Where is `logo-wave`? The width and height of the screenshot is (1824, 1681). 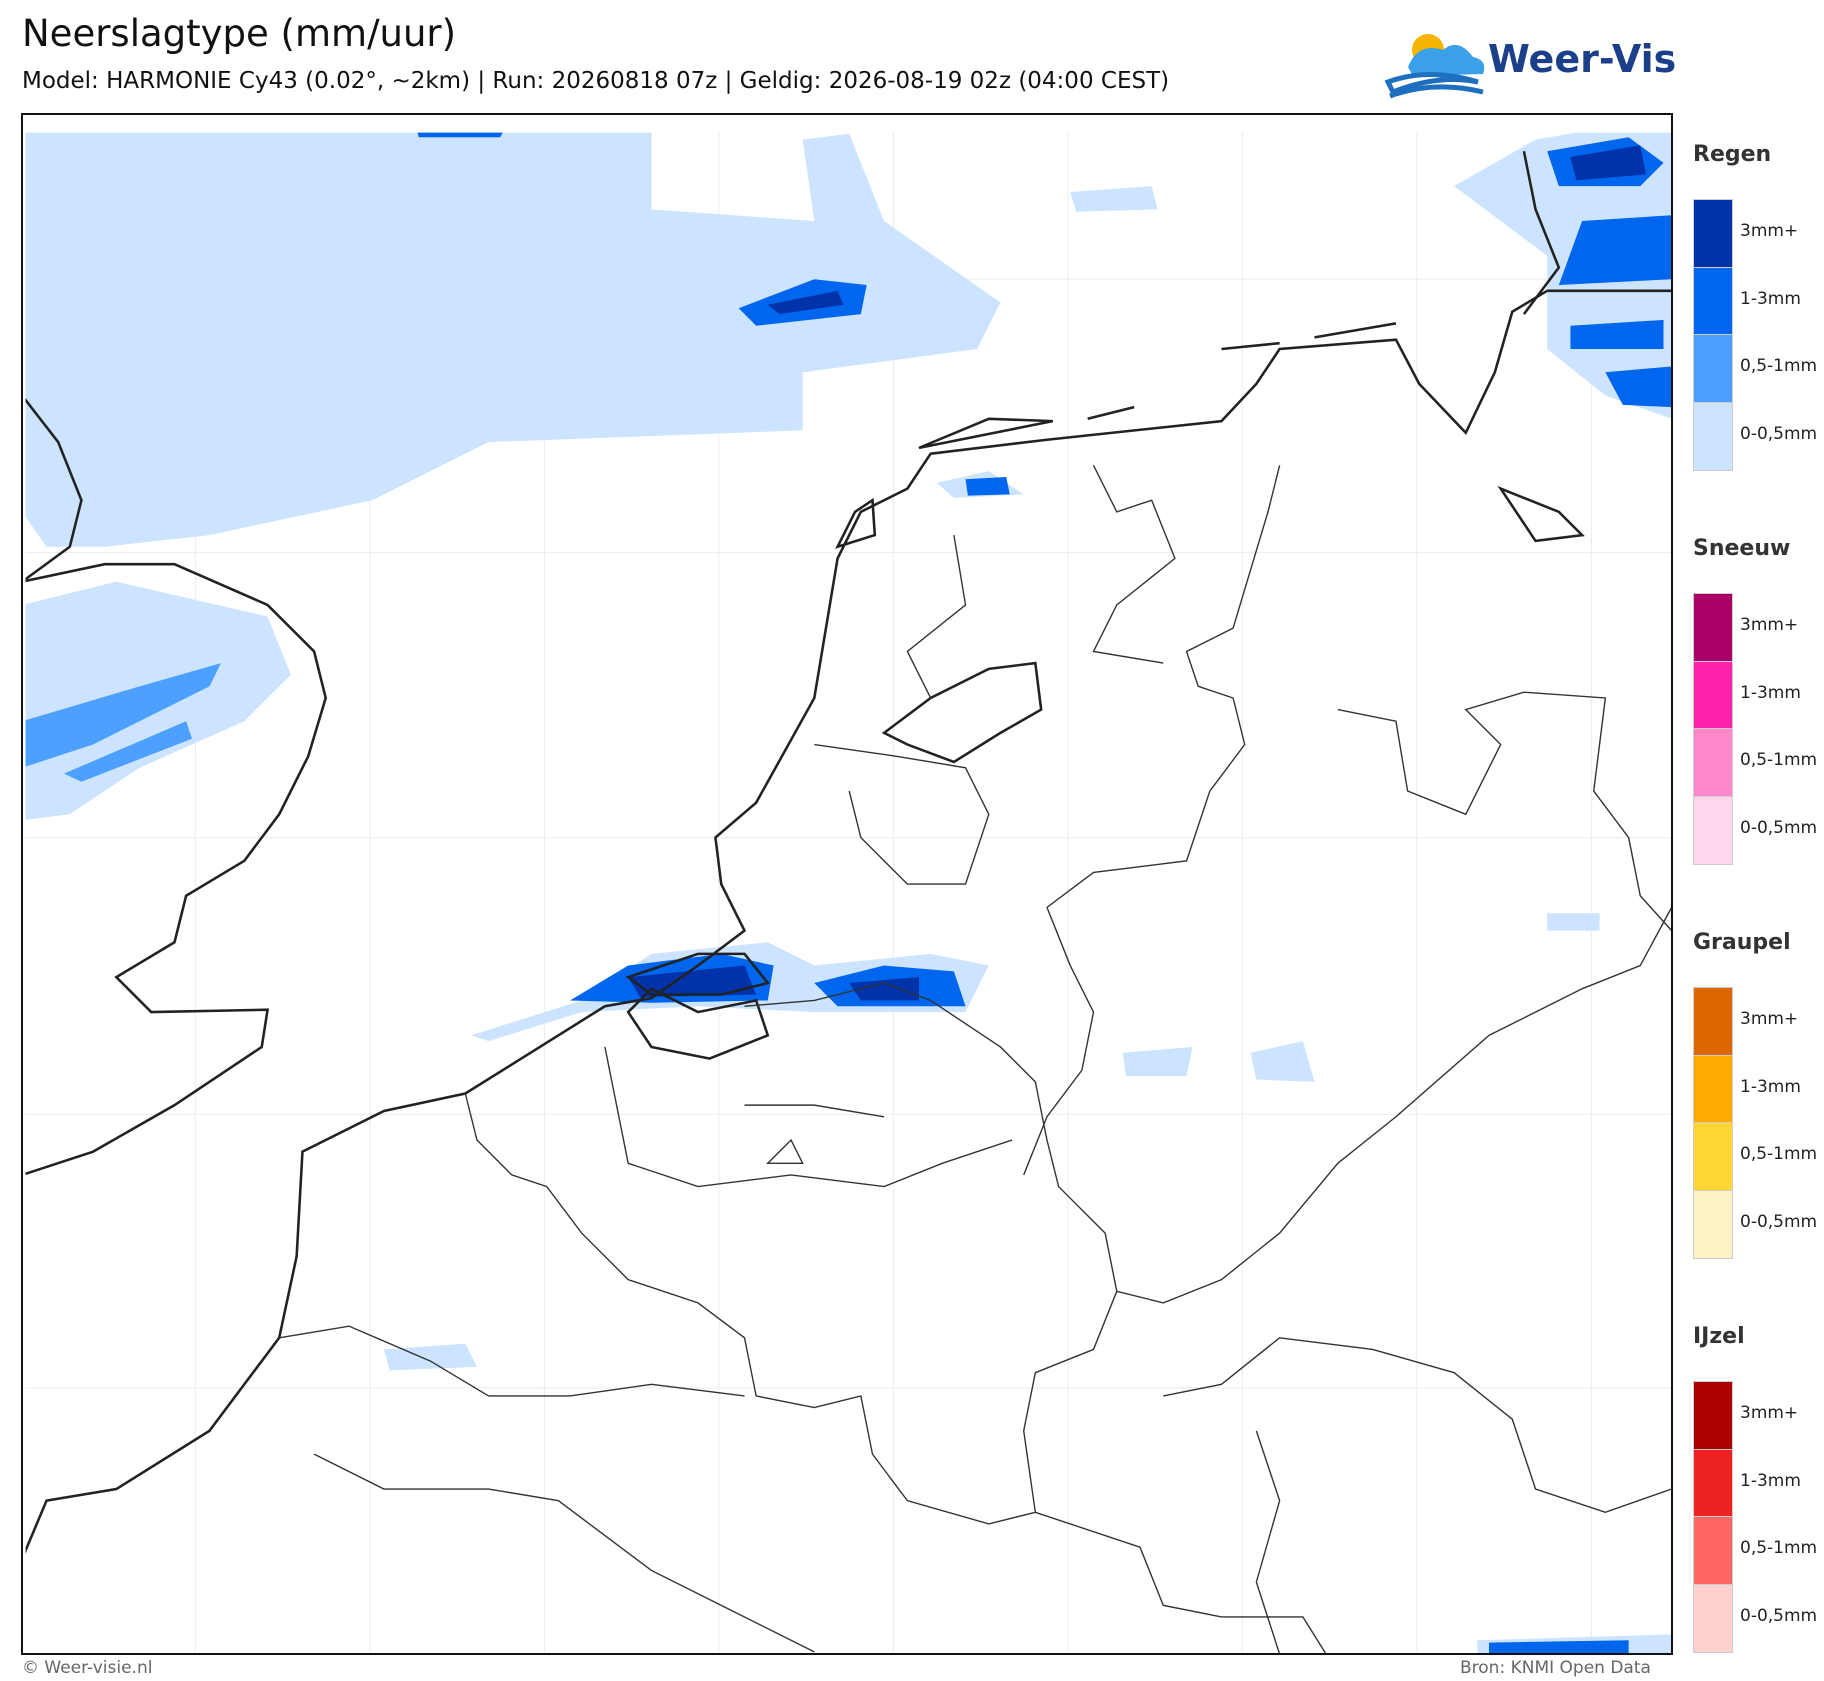 logo-wave is located at coordinates (1434, 85).